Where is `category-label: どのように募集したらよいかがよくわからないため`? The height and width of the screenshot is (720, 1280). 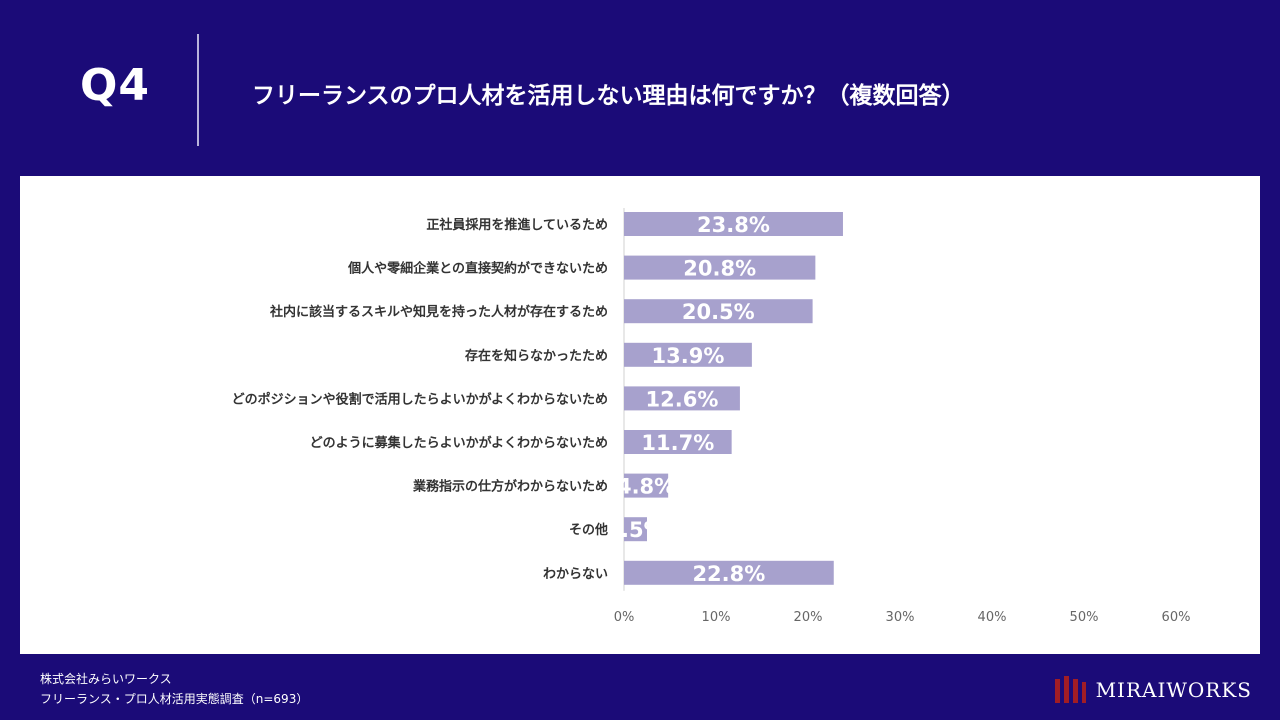
category-label: どのように募集したらよいかがよくわからないため is located at coordinates (459, 443).